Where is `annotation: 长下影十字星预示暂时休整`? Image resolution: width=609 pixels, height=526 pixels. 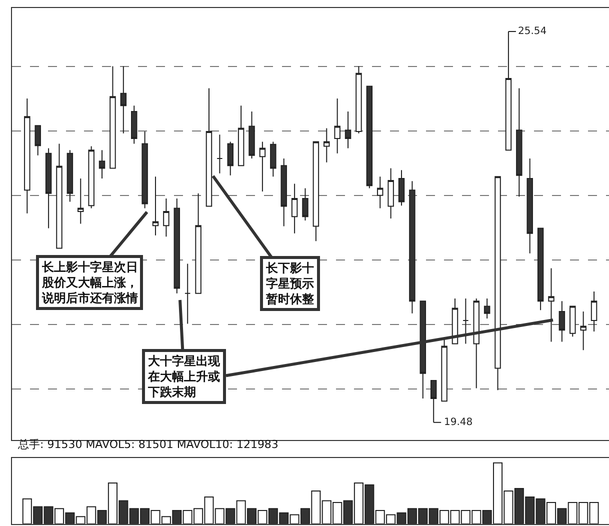 annotation: 长下影十字星预示暂时休整 is located at coordinates (290, 283).